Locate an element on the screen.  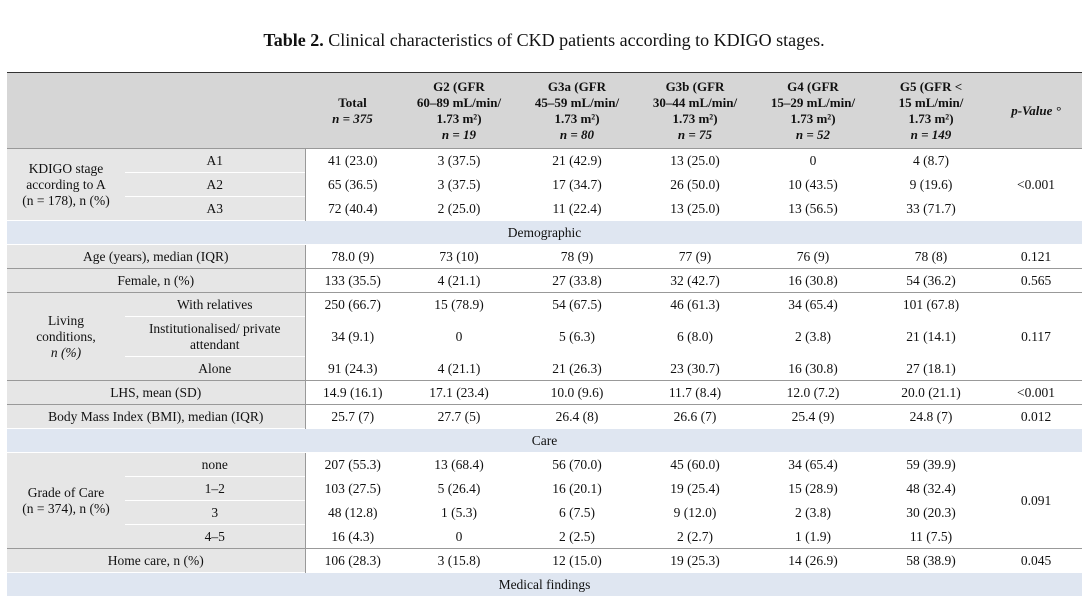
cell: 2 (2.5) is located at coordinates (577, 537).